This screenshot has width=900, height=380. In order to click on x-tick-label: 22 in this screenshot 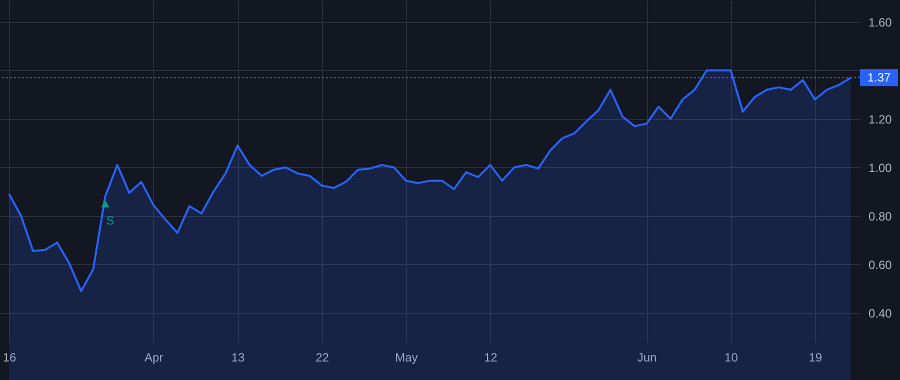, I will do `click(323, 357)`.